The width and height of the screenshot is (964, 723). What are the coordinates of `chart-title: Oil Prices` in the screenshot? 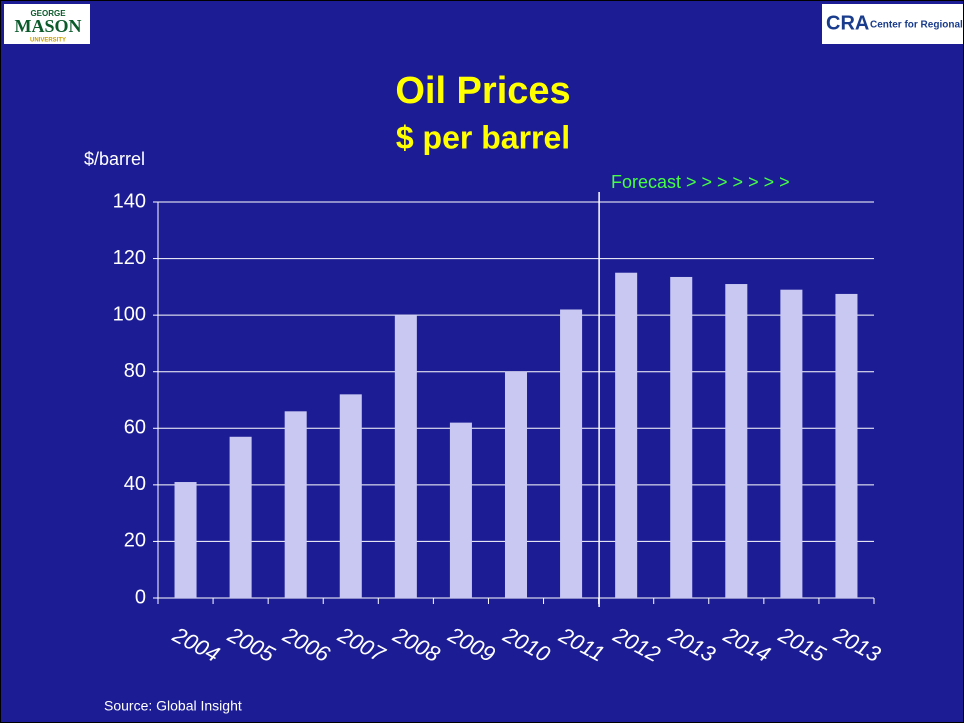 It's located at (482, 91).